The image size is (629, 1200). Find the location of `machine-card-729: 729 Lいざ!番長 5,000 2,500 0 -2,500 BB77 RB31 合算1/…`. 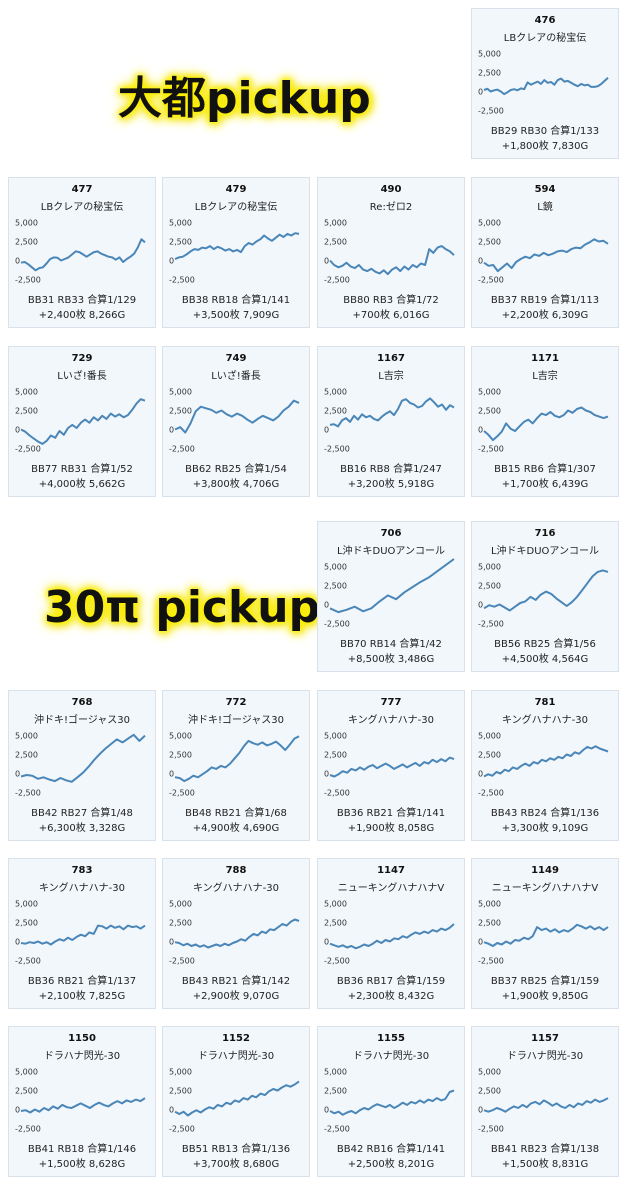

machine-card-729: 729 Lいざ!番長 5,000 2,500 0 -2,500 BB77 RB31 合算1/… is located at coordinates (82, 421).